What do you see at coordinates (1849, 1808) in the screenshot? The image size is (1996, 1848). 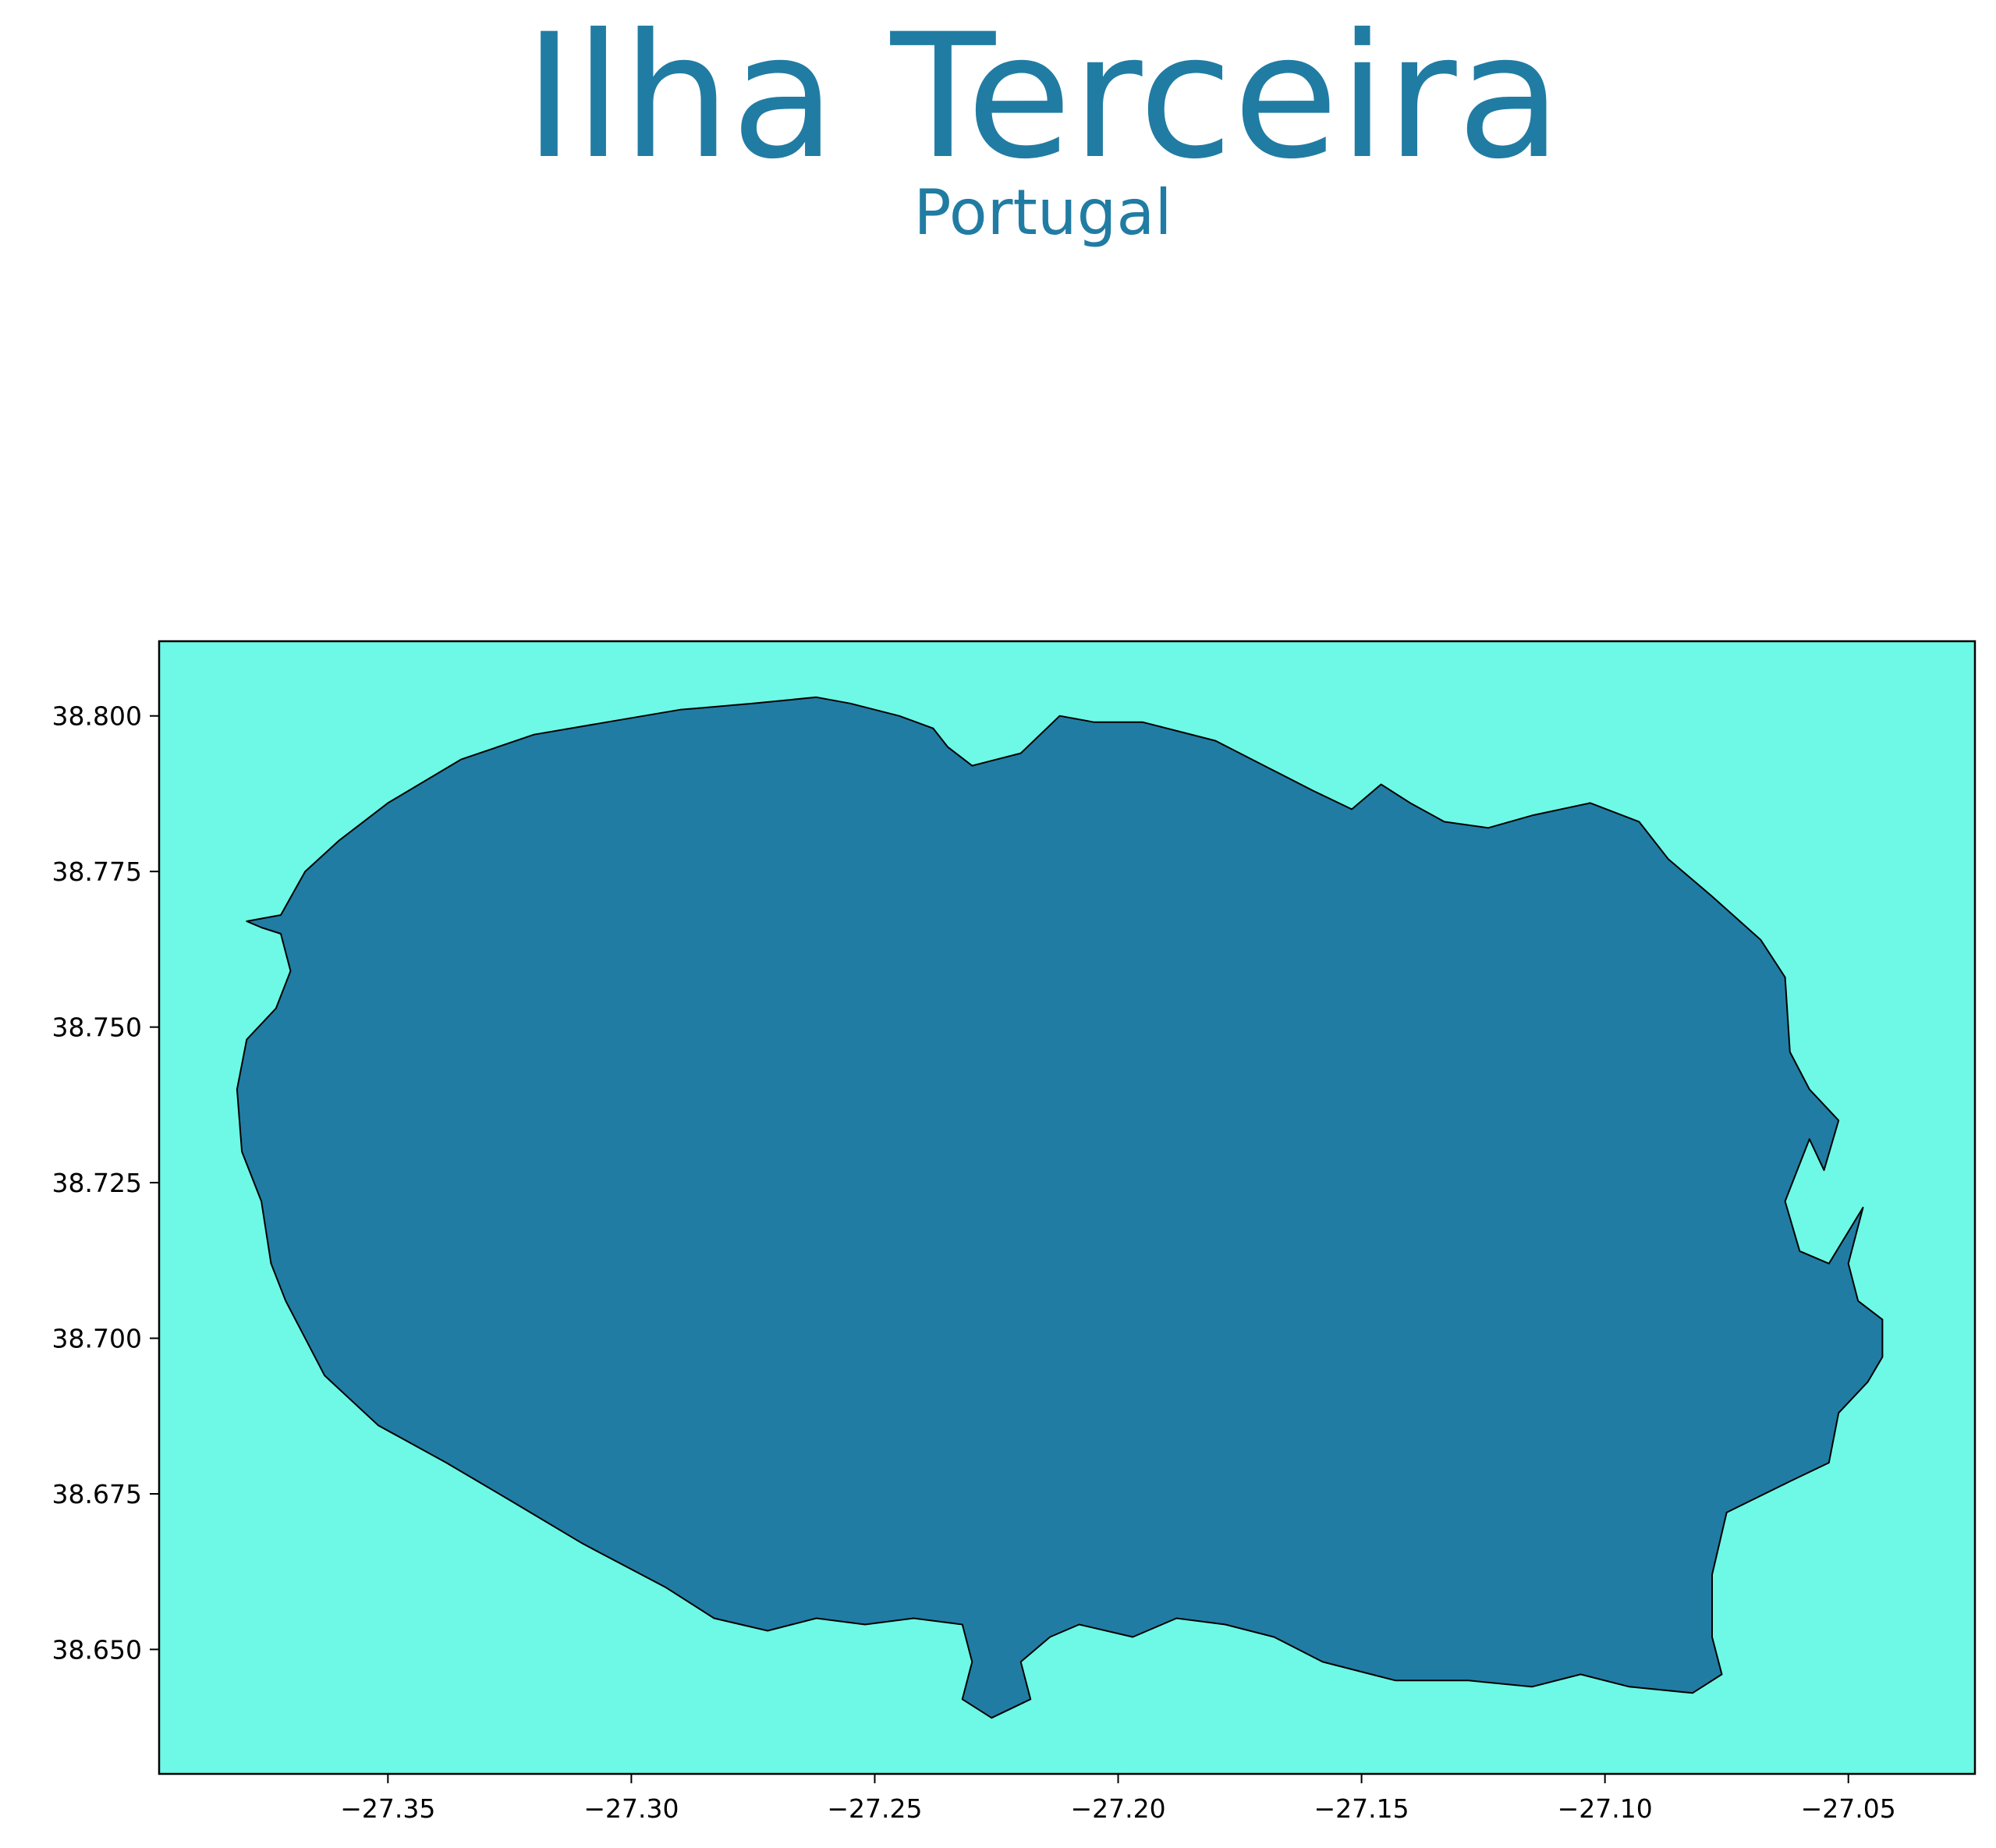 I see `x-tick-label: −27.05` at bounding box center [1849, 1808].